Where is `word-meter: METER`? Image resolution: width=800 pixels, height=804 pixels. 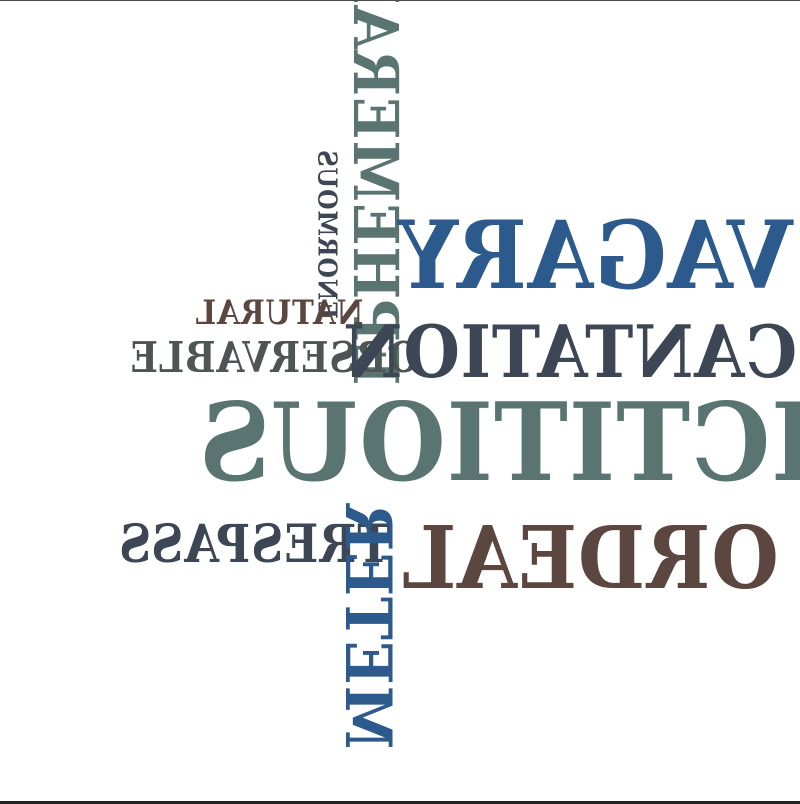 word-meter: METER is located at coordinates (368, 626).